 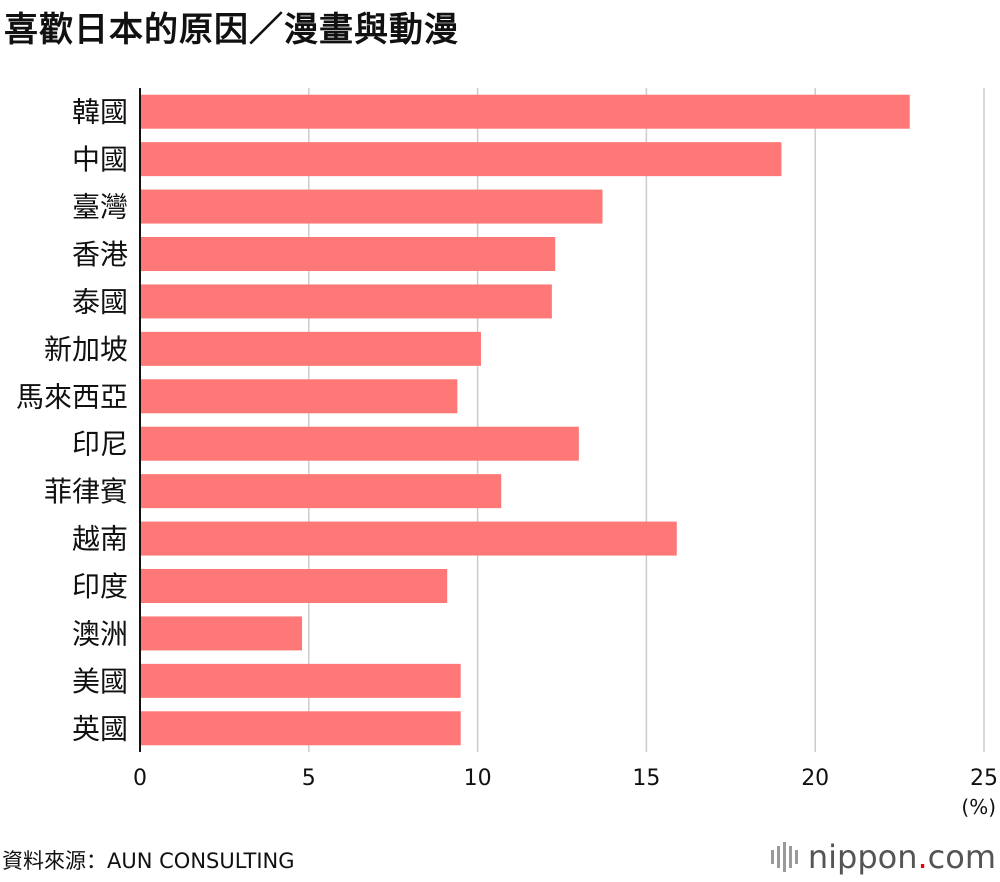 What do you see at coordinates (148, 861) in the screenshot?
I see `source-note: 資料來源：AUN CONSULTING` at bounding box center [148, 861].